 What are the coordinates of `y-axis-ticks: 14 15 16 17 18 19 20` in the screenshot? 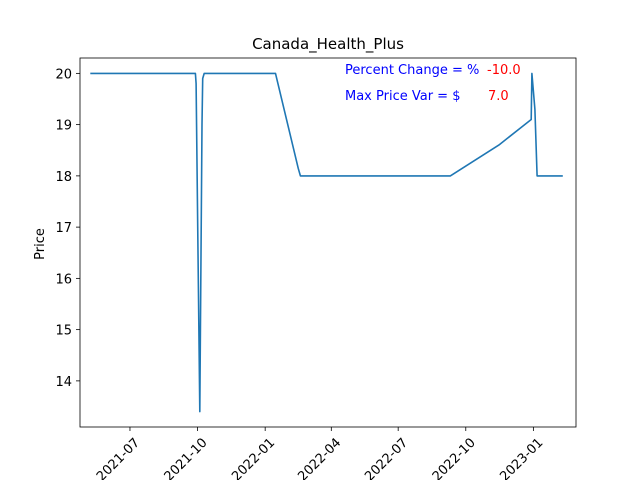 It's located at (67, 228).